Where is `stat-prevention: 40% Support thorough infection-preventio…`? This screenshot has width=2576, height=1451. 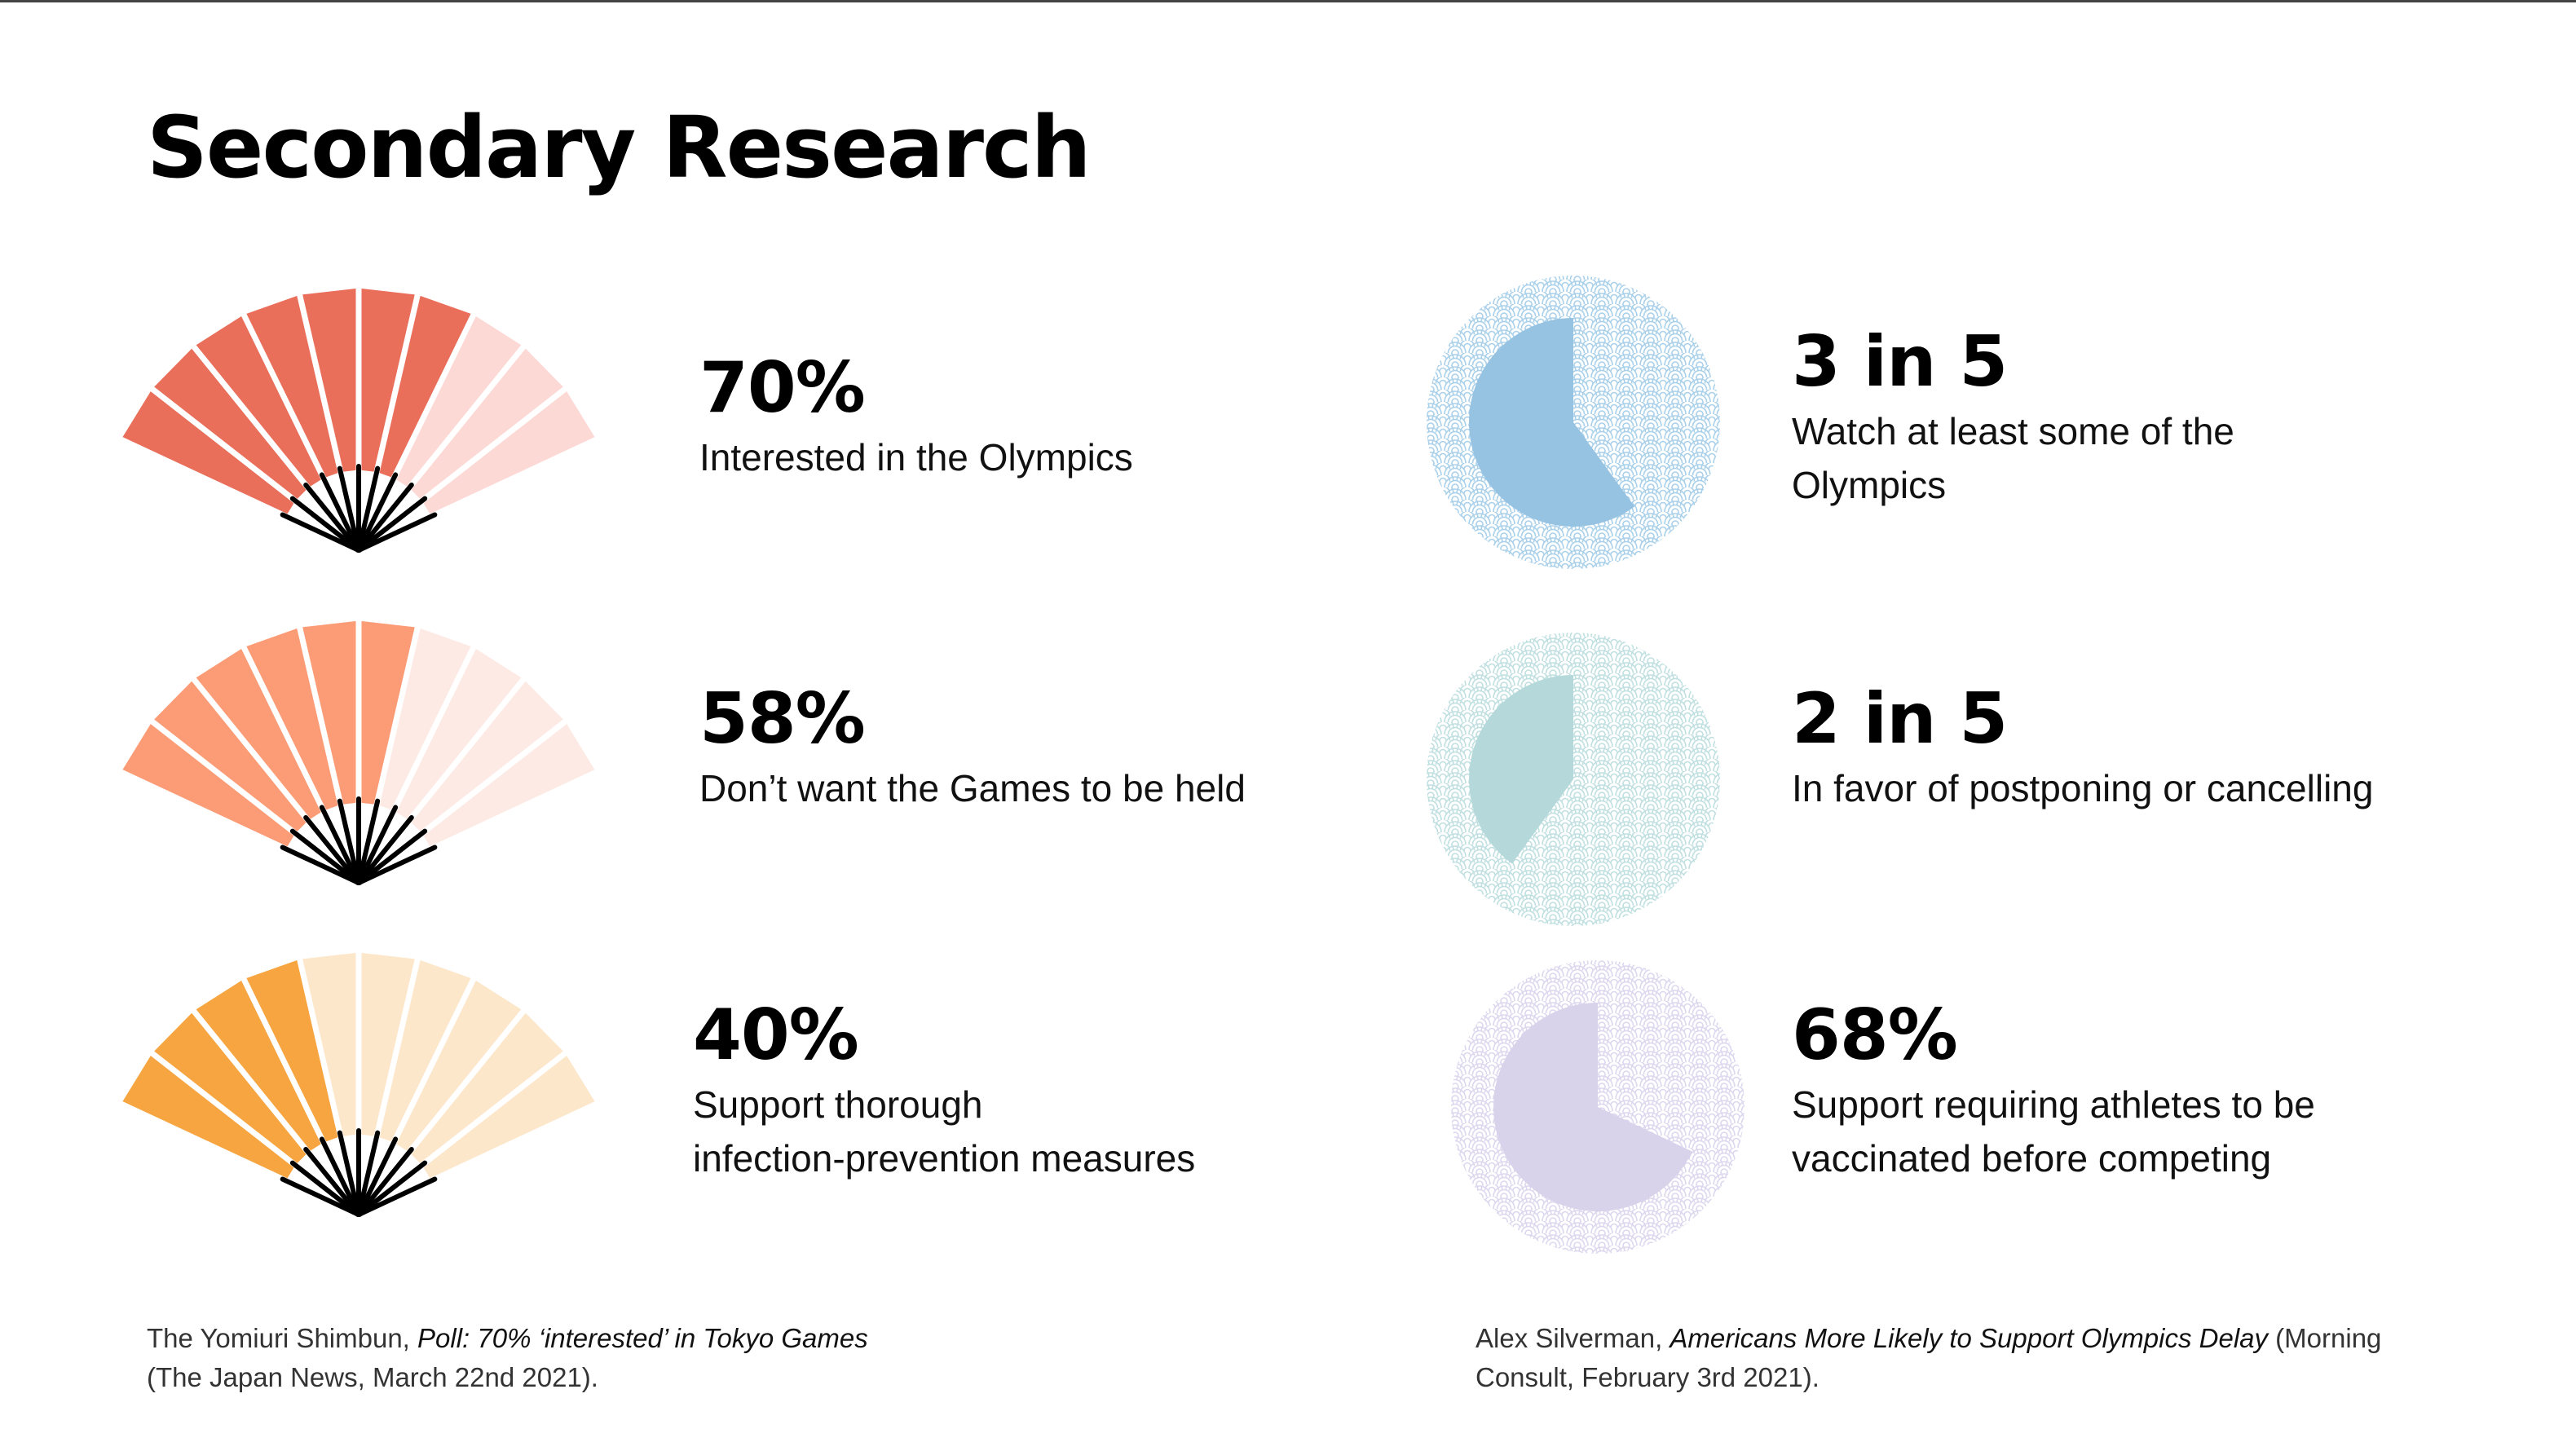 stat-prevention: 40% Support thorough infection-preventio… is located at coordinates (944, 1090).